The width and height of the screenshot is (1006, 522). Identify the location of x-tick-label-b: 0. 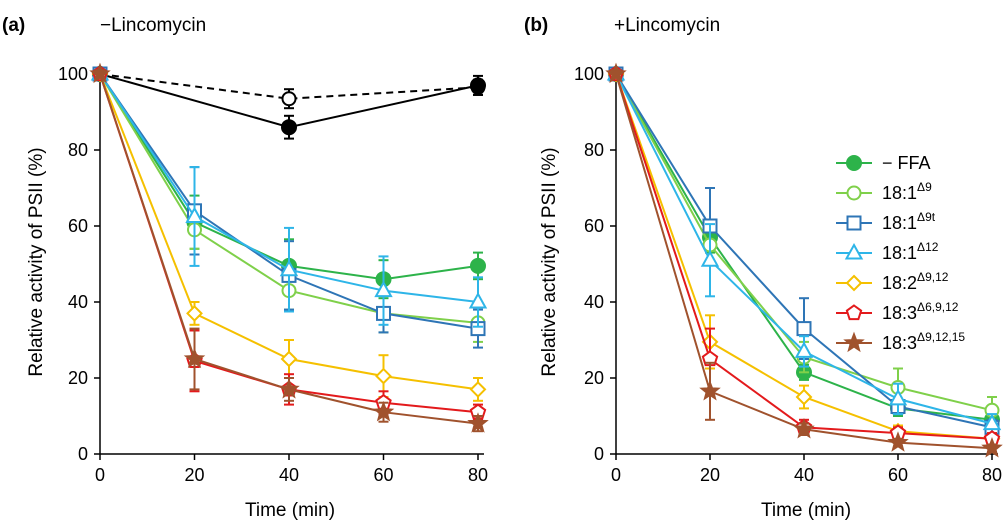
(616, 475).